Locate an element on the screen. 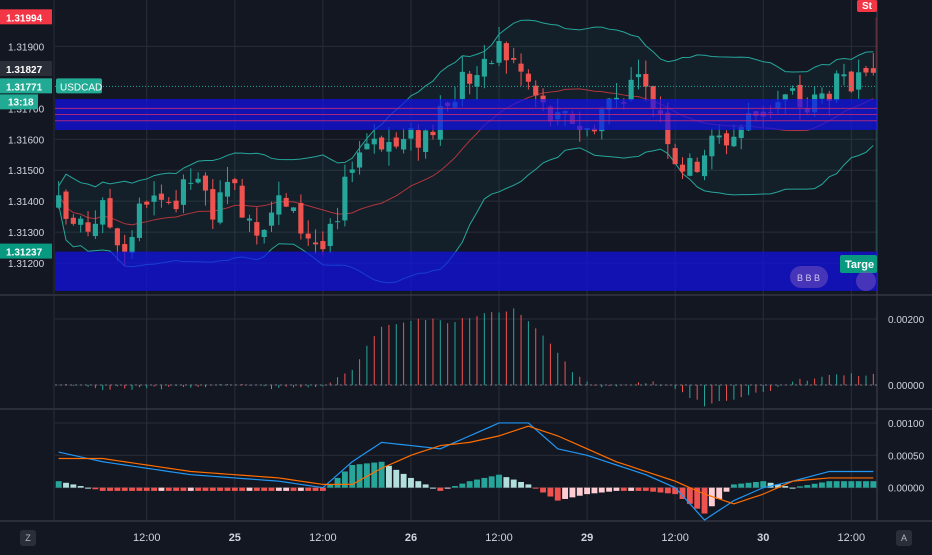  event-bubble is located at coordinates (809, 277).